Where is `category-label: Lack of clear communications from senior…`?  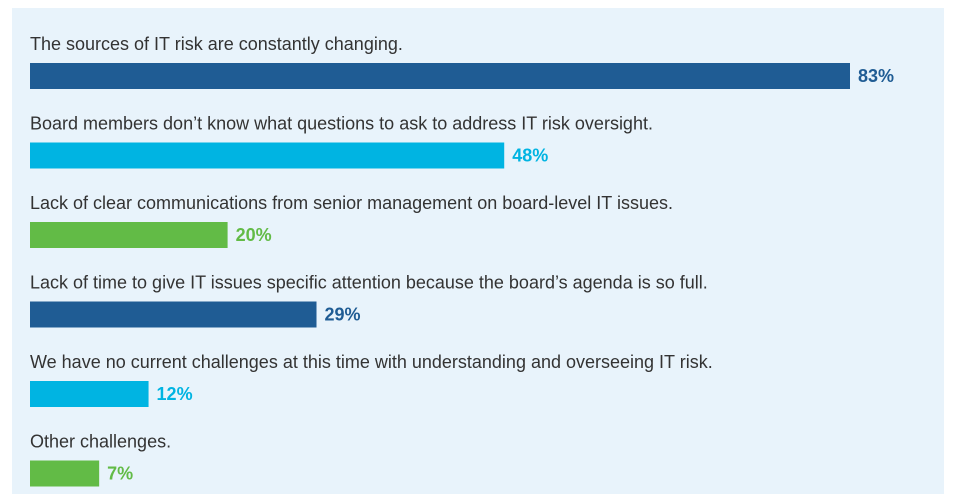 category-label: Lack of clear communications from senior… is located at coordinates (351, 203).